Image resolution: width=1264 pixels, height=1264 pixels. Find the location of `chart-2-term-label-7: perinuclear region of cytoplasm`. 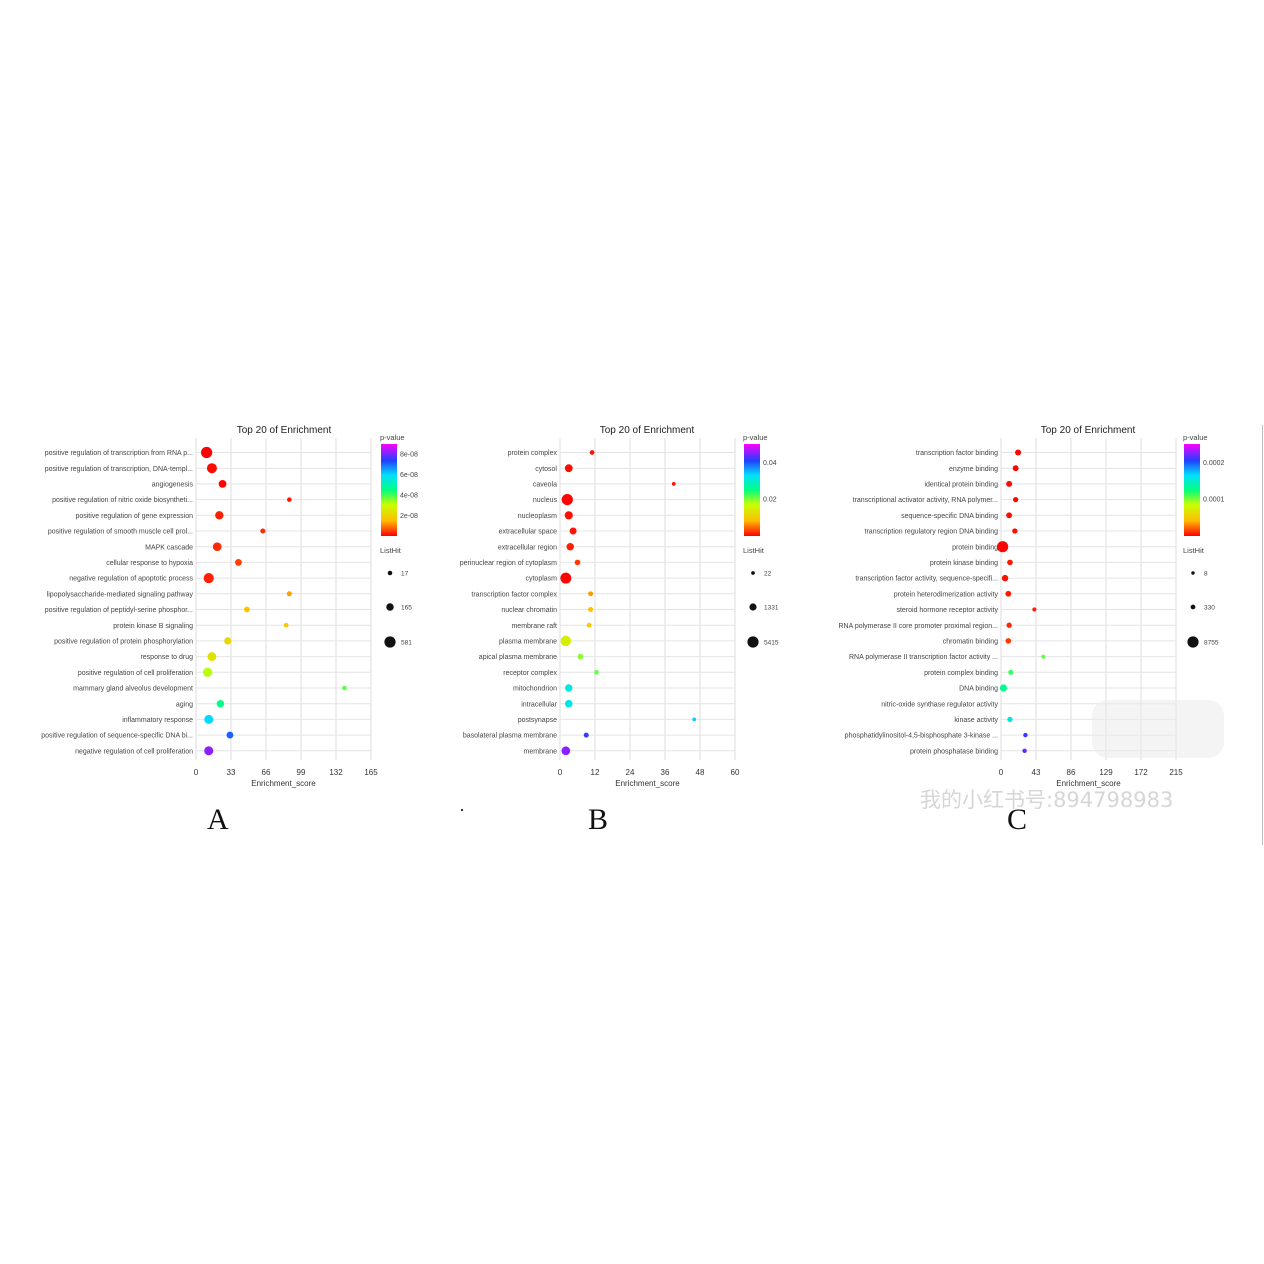

chart-2-term-label-7: perinuclear region of cytoplasm is located at coordinates (508, 563).